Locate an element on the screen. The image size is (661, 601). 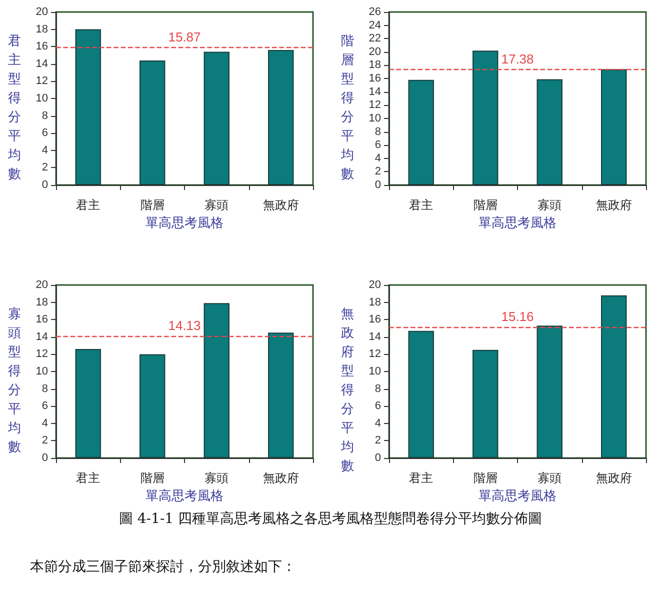
ref-line-label: 17.38 is located at coordinates (517, 58).